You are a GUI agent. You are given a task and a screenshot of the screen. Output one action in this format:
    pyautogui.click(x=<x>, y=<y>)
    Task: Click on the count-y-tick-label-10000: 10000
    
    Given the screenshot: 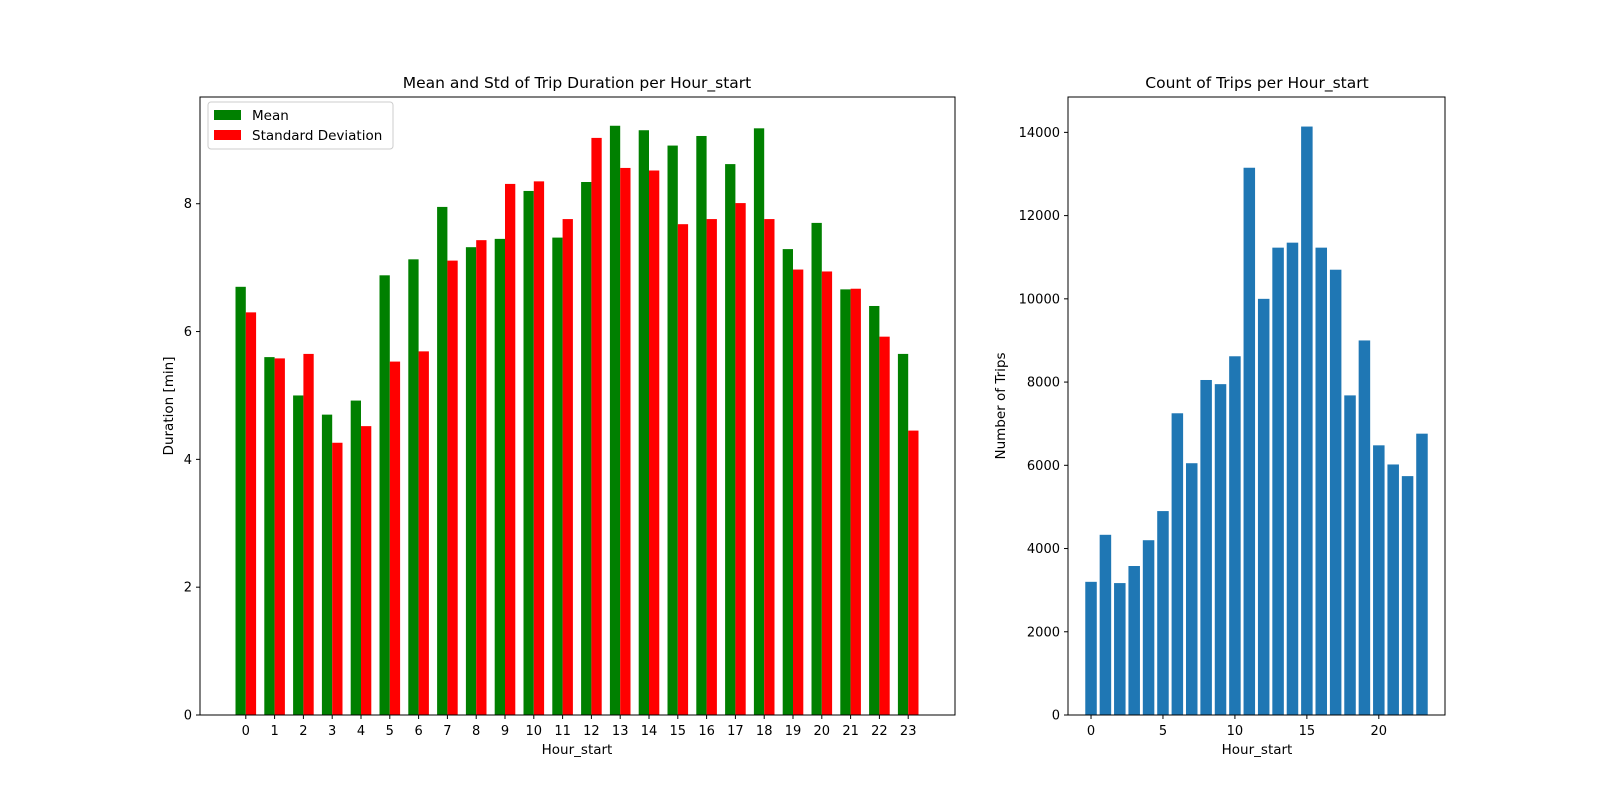 What is the action you would take?
    pyautogui.click(x=1039, y=299)
    